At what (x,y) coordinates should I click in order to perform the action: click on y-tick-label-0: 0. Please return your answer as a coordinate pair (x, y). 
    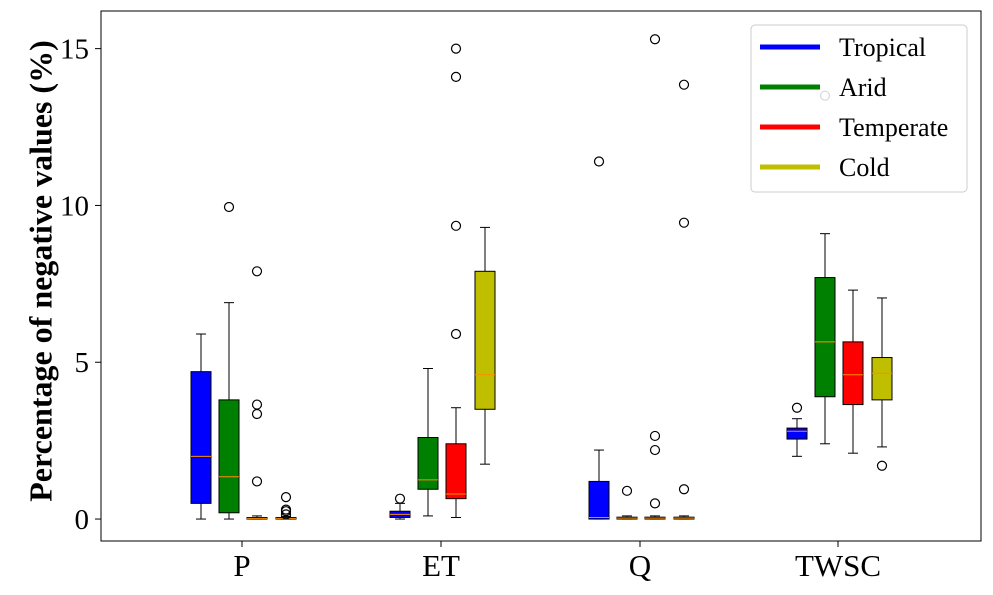
    Looking at the image, I should click on (82, 520).